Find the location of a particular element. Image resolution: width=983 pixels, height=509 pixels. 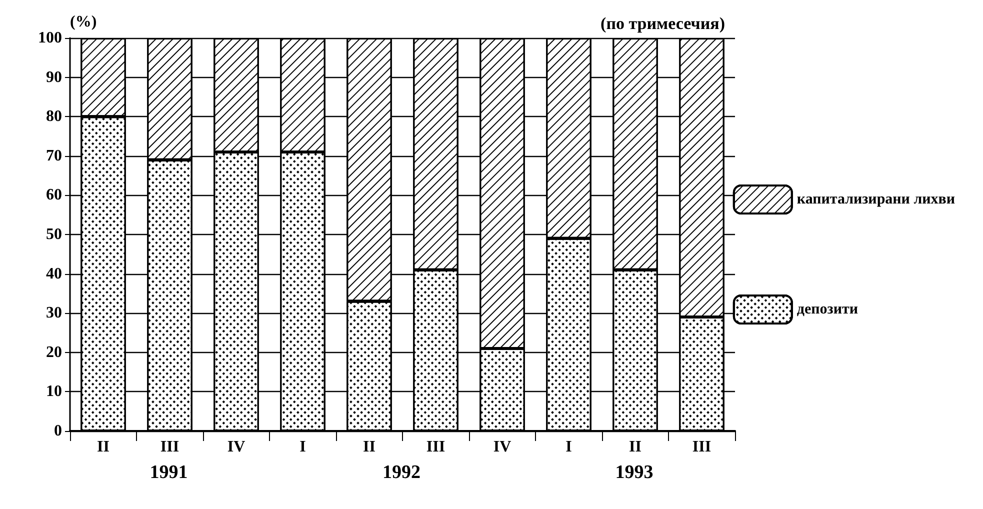

y-tick-label: 20 is located at coordinates (54, 352).